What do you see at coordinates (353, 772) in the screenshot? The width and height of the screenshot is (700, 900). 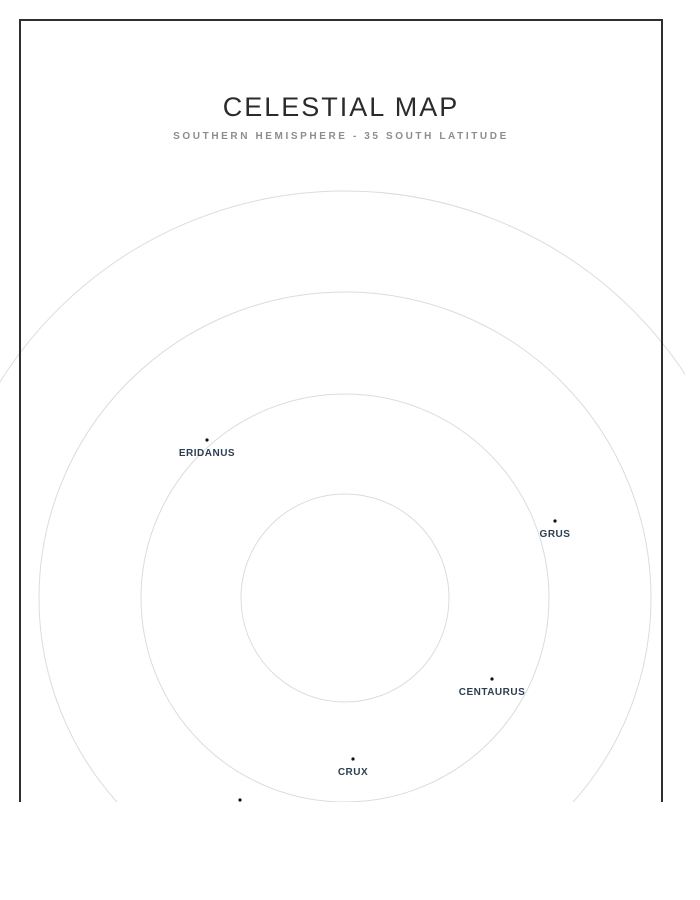 I see `constellation-label: CRUX` at bounding box center [353, 772].